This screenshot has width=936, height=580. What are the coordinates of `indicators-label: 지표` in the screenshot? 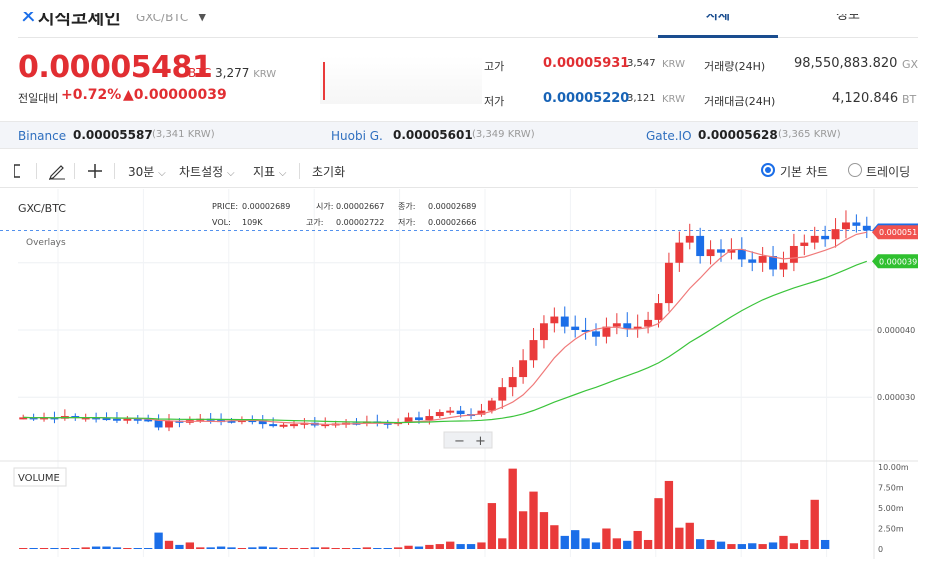 It's located at (264, 172).